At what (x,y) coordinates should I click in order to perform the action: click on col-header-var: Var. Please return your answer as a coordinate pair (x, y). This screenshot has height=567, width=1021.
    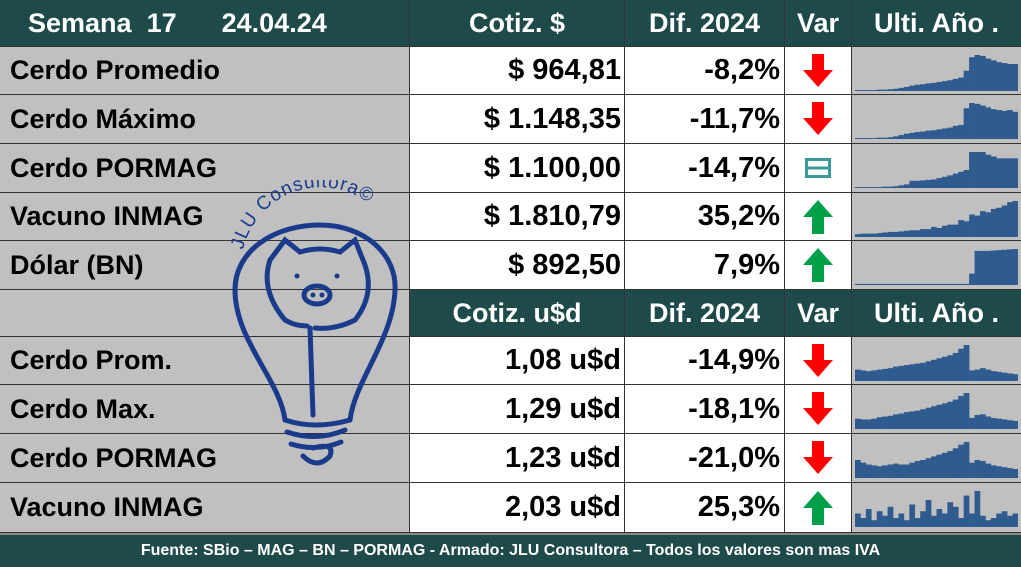
    Looking at the image, I should click on (818, 313).